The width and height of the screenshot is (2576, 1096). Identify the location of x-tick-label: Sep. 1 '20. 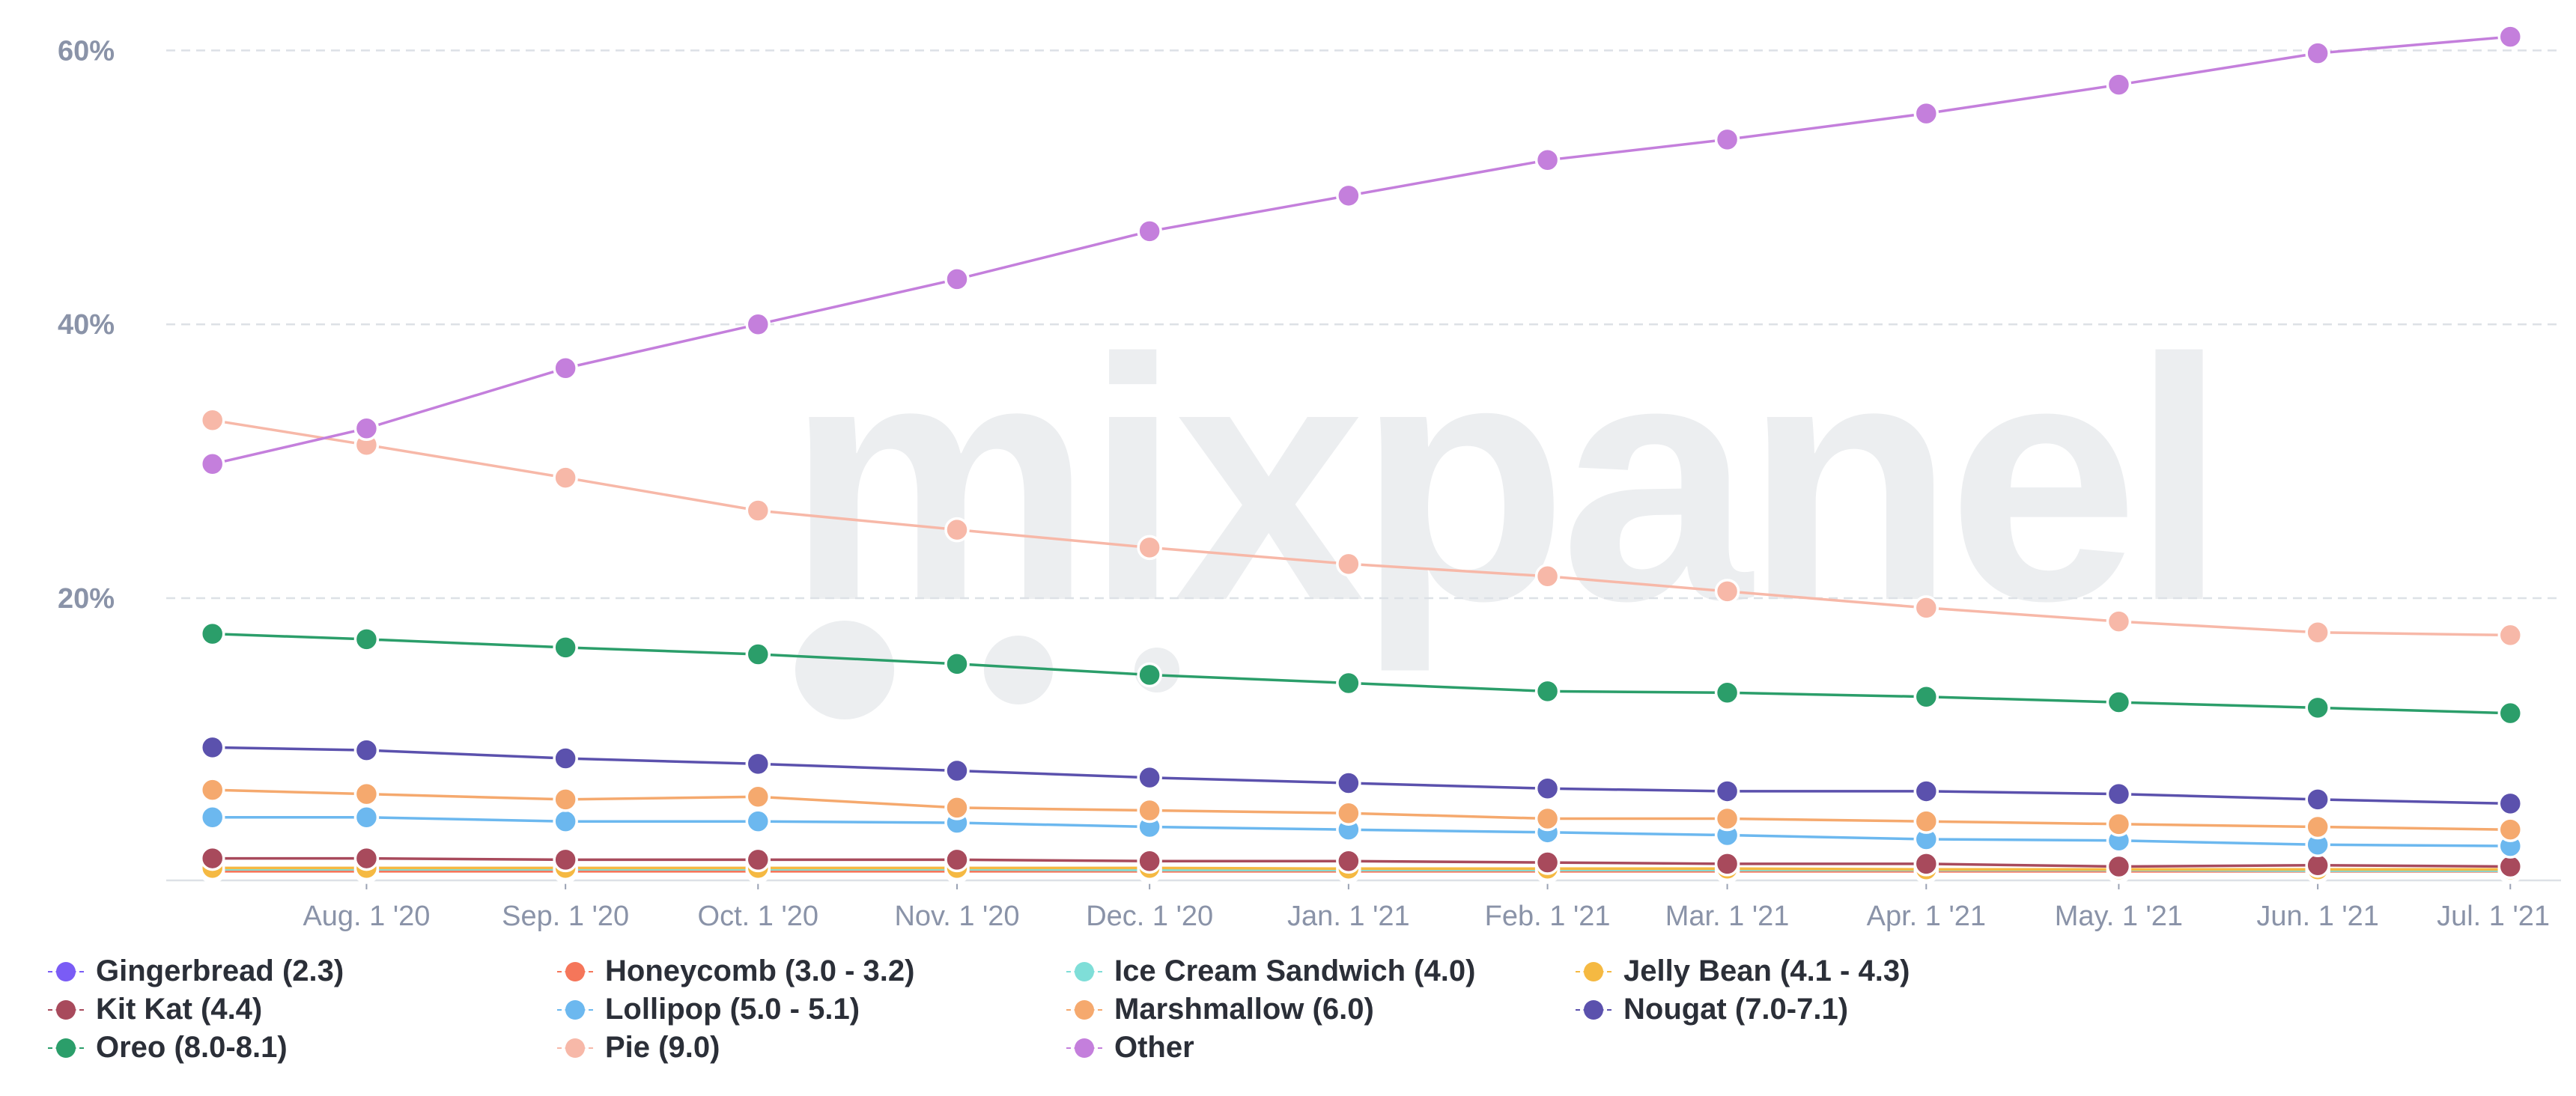
(565, 916).